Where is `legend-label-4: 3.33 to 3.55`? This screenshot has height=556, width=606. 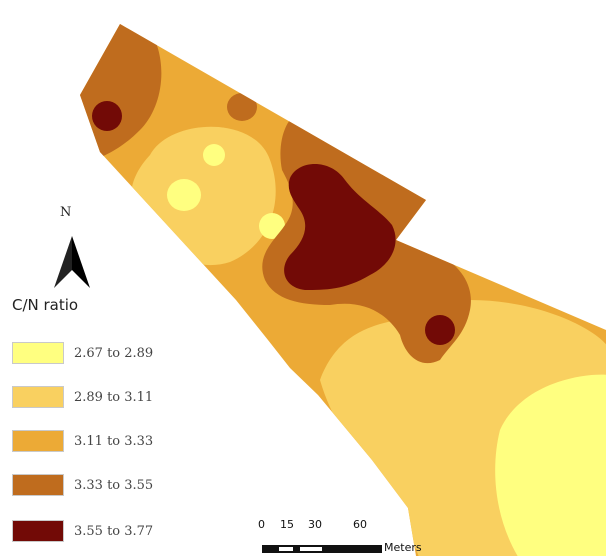
legend-label-4: 3.33 to 3.55 is located at coordinates (114, 485).